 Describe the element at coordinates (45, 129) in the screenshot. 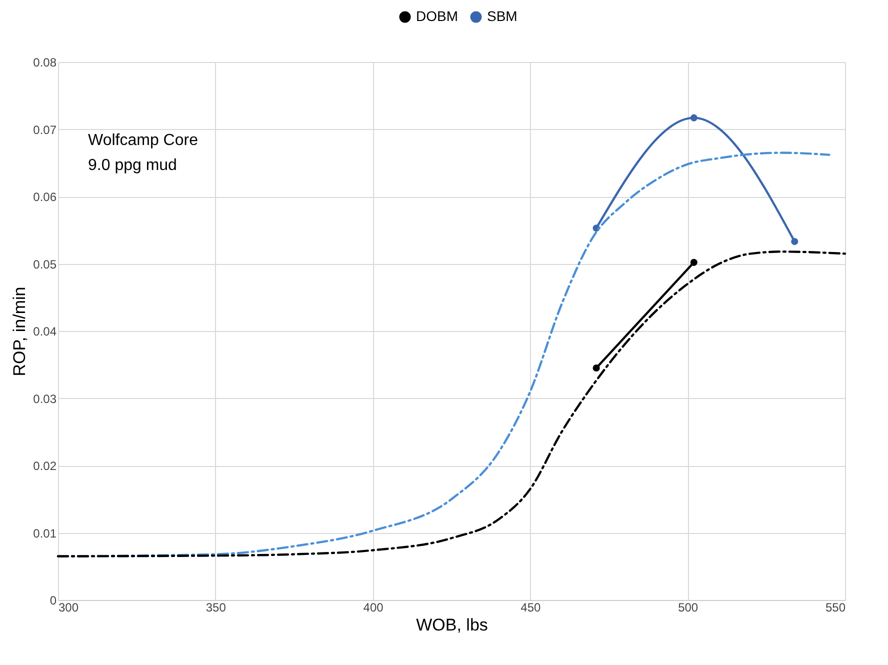

I see `y-tick-label: 0.07` at that location.